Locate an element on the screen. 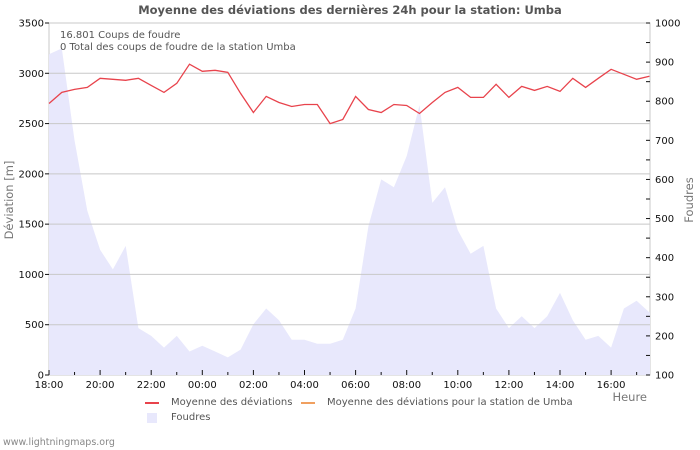 This screenshot has height=450, width=700. left-axis-title: Déviation [m] is located at coordinates (9, 200).